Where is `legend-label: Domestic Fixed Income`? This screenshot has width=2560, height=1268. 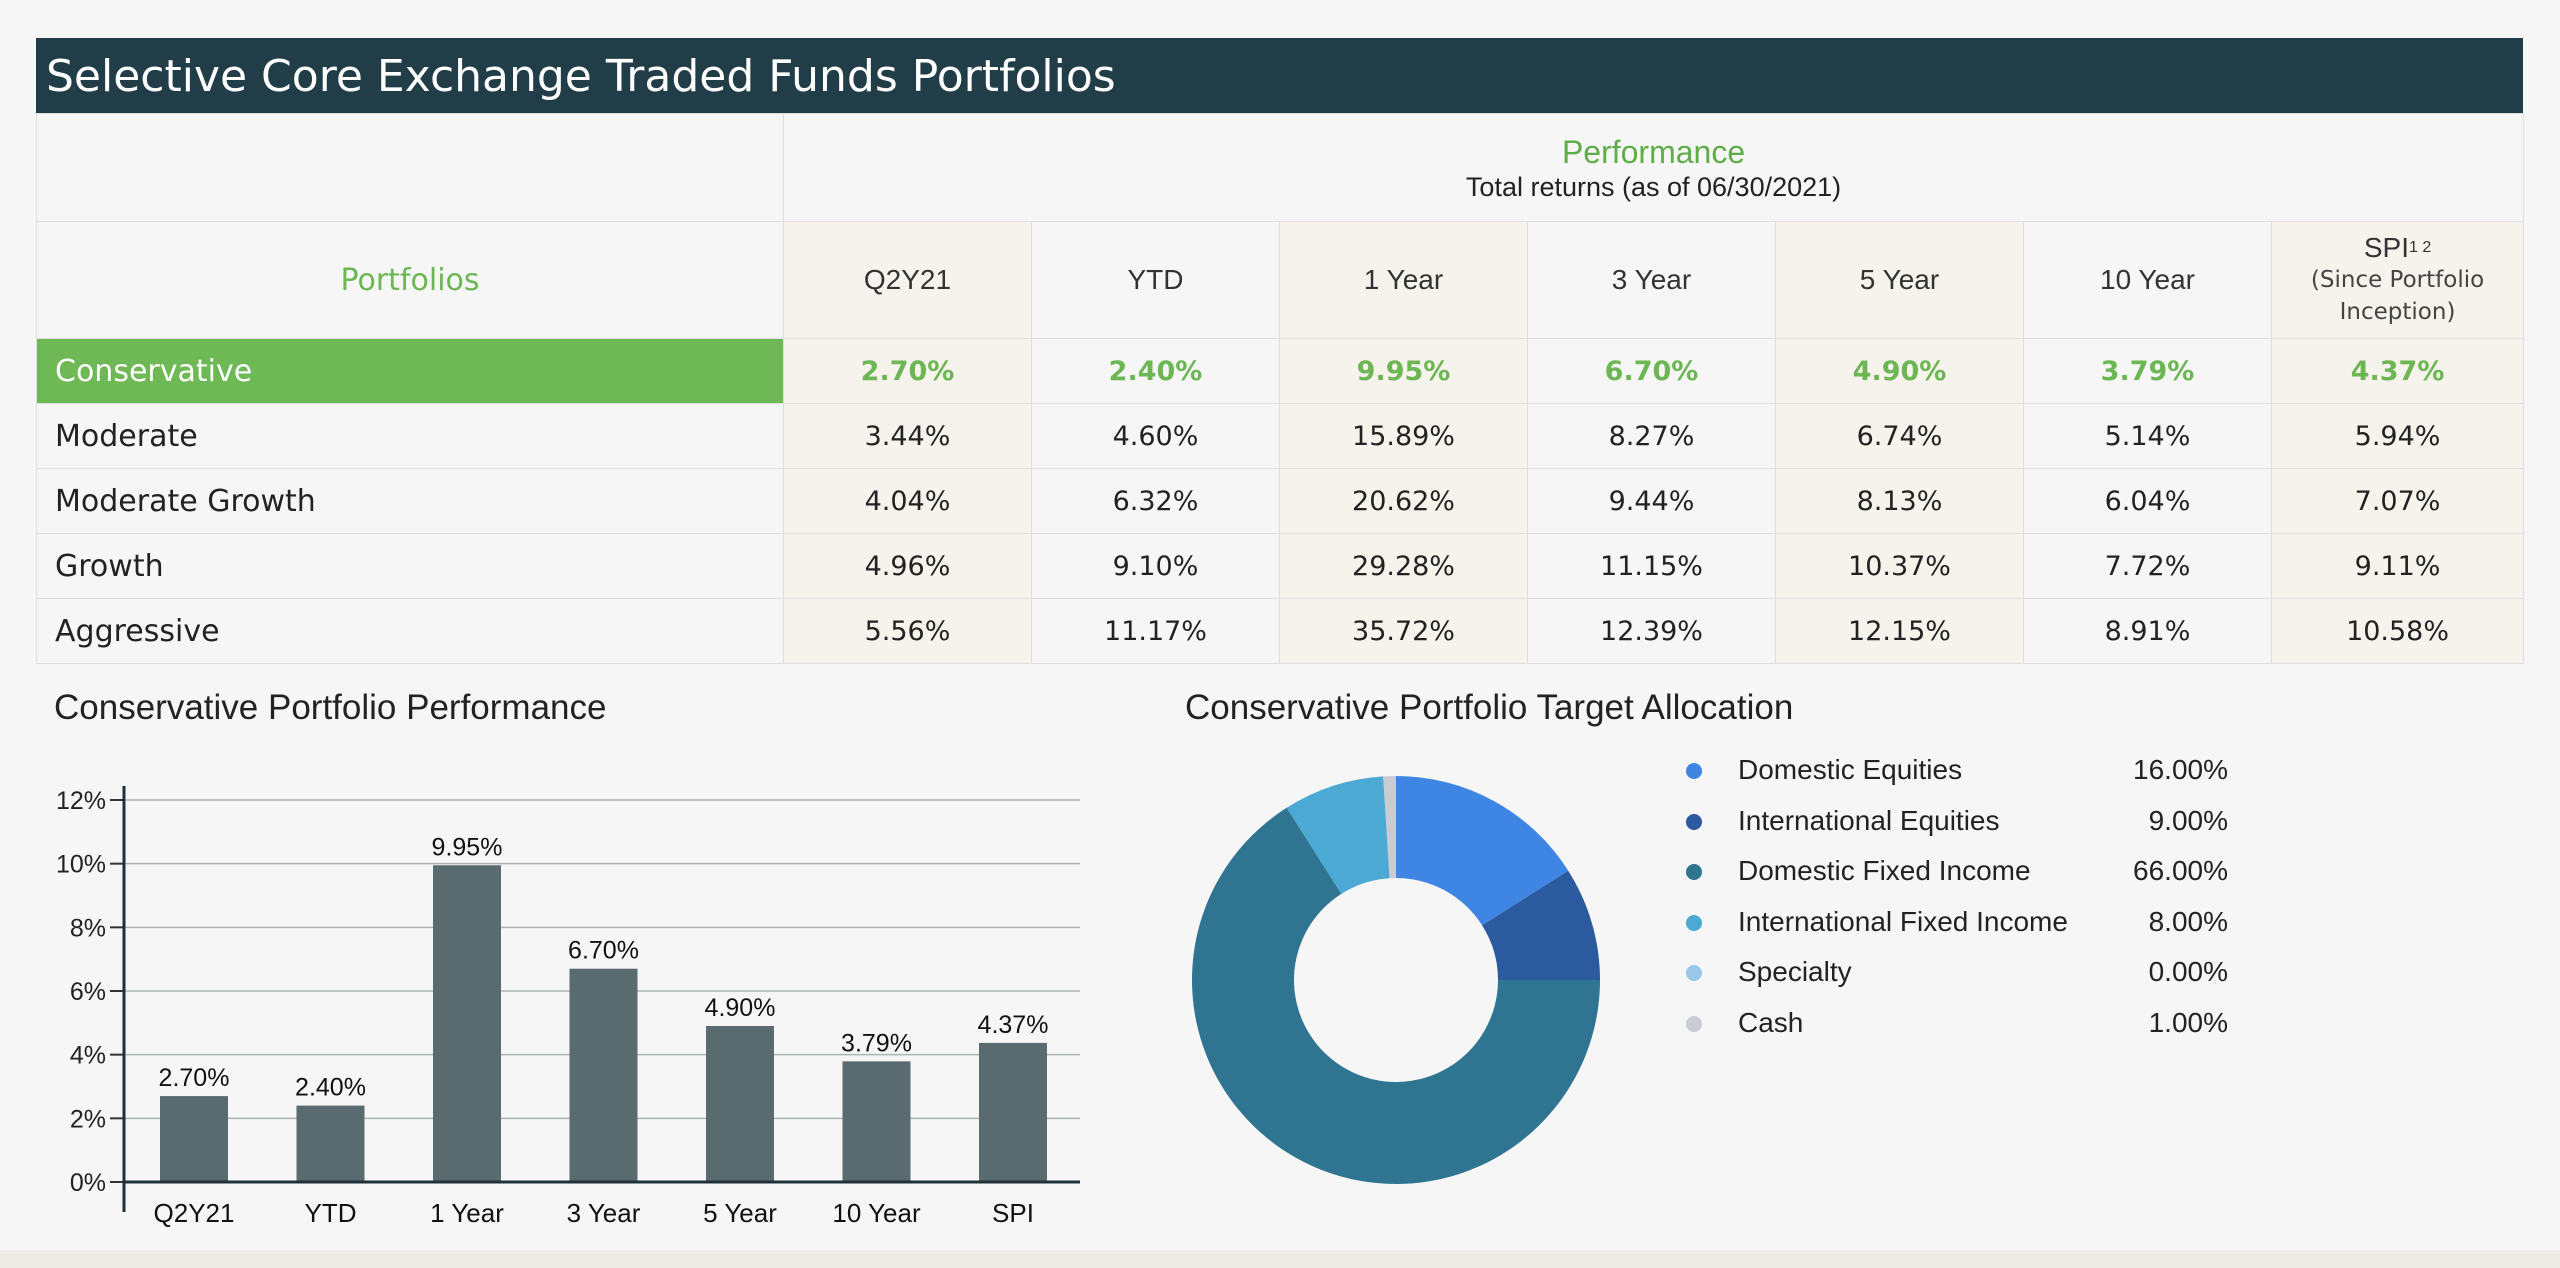 legend-label: Domestic Fixed Income is located at coordinates (1884, 870).